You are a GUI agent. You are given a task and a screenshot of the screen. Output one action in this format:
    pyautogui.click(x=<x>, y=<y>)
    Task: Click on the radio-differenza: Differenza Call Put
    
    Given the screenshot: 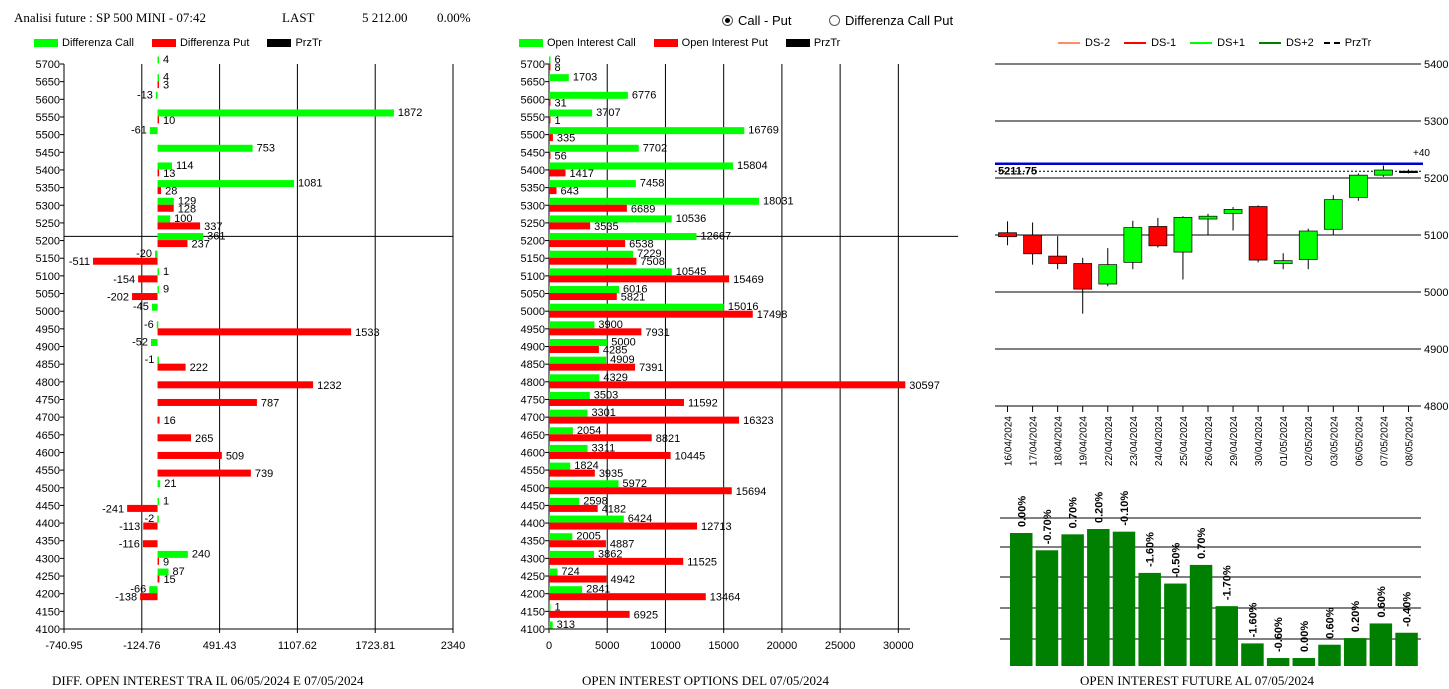 What is the action you would take?
    pyautogui.click(x=891, y=20)
    